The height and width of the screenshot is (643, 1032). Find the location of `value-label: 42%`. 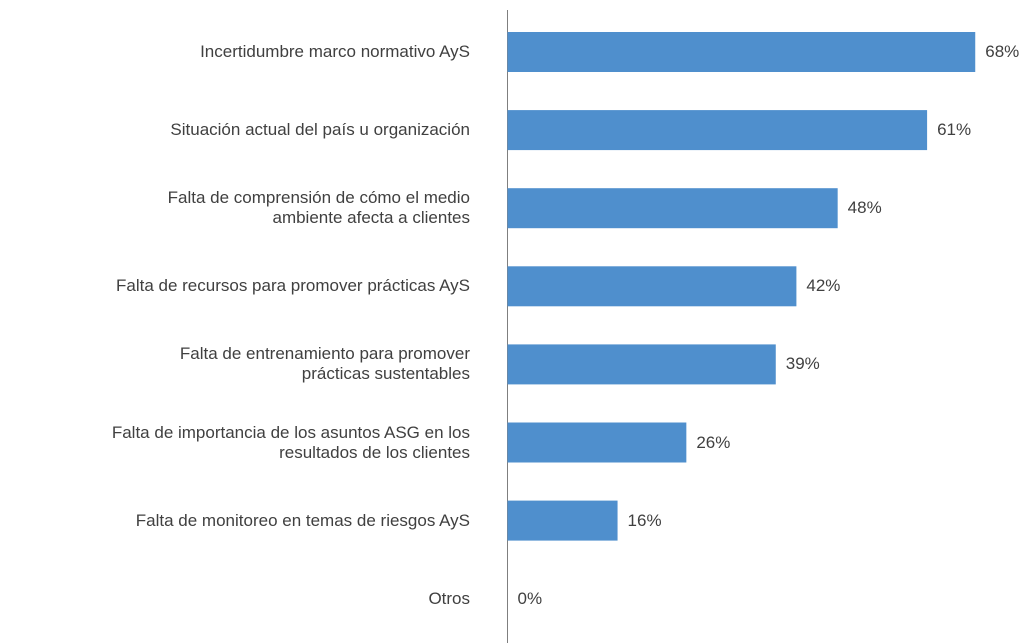

value-label: 42% is located at coordinates (823, 286).